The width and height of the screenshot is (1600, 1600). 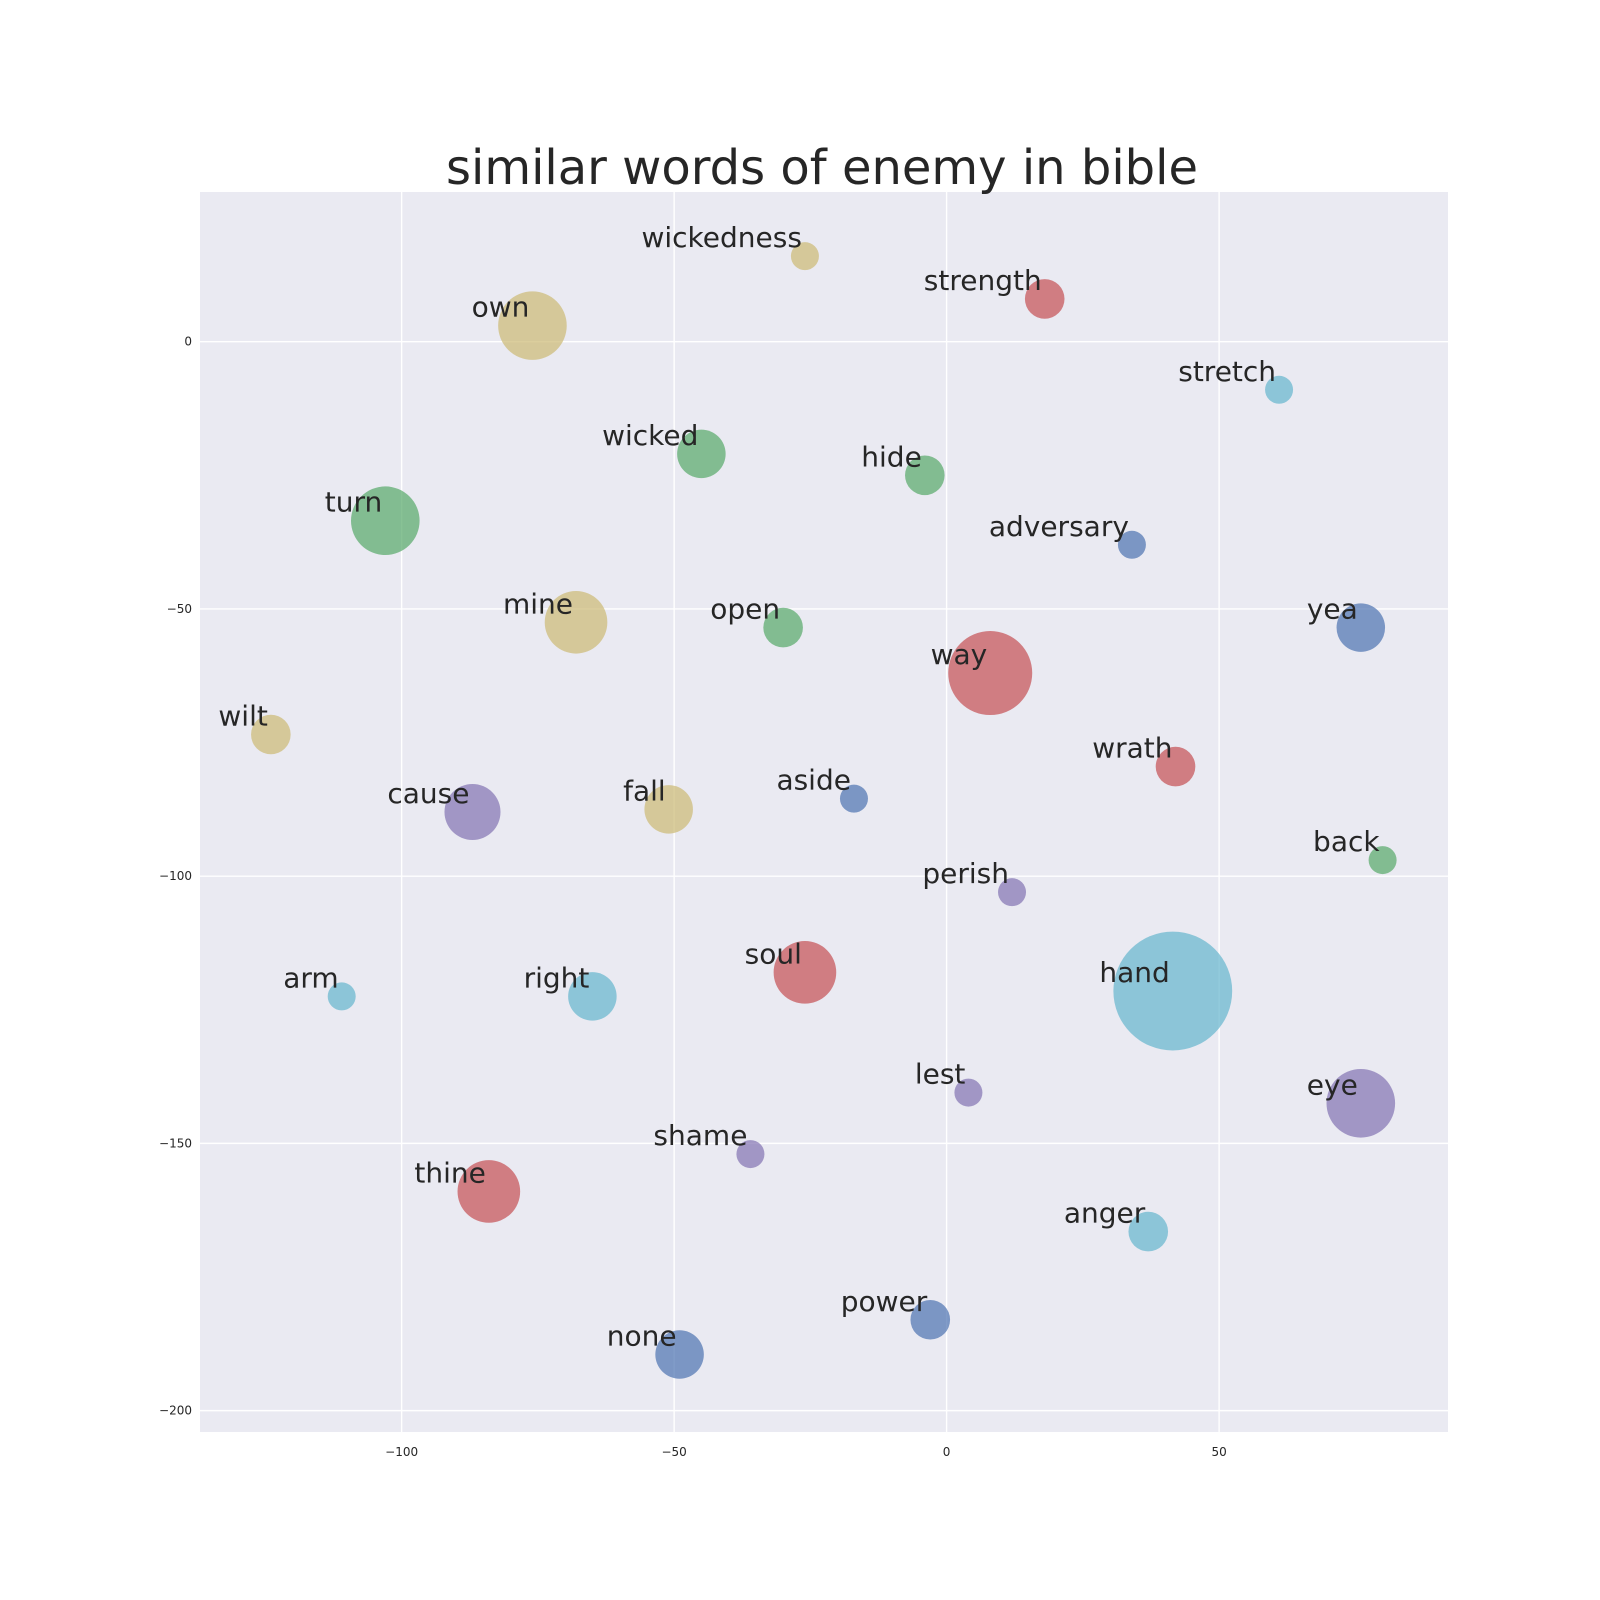 What do you see at coordinates (1105, 1213) in the screenshot?
I see `point-label-anger: anger` at bounding box center [1105, 1213].